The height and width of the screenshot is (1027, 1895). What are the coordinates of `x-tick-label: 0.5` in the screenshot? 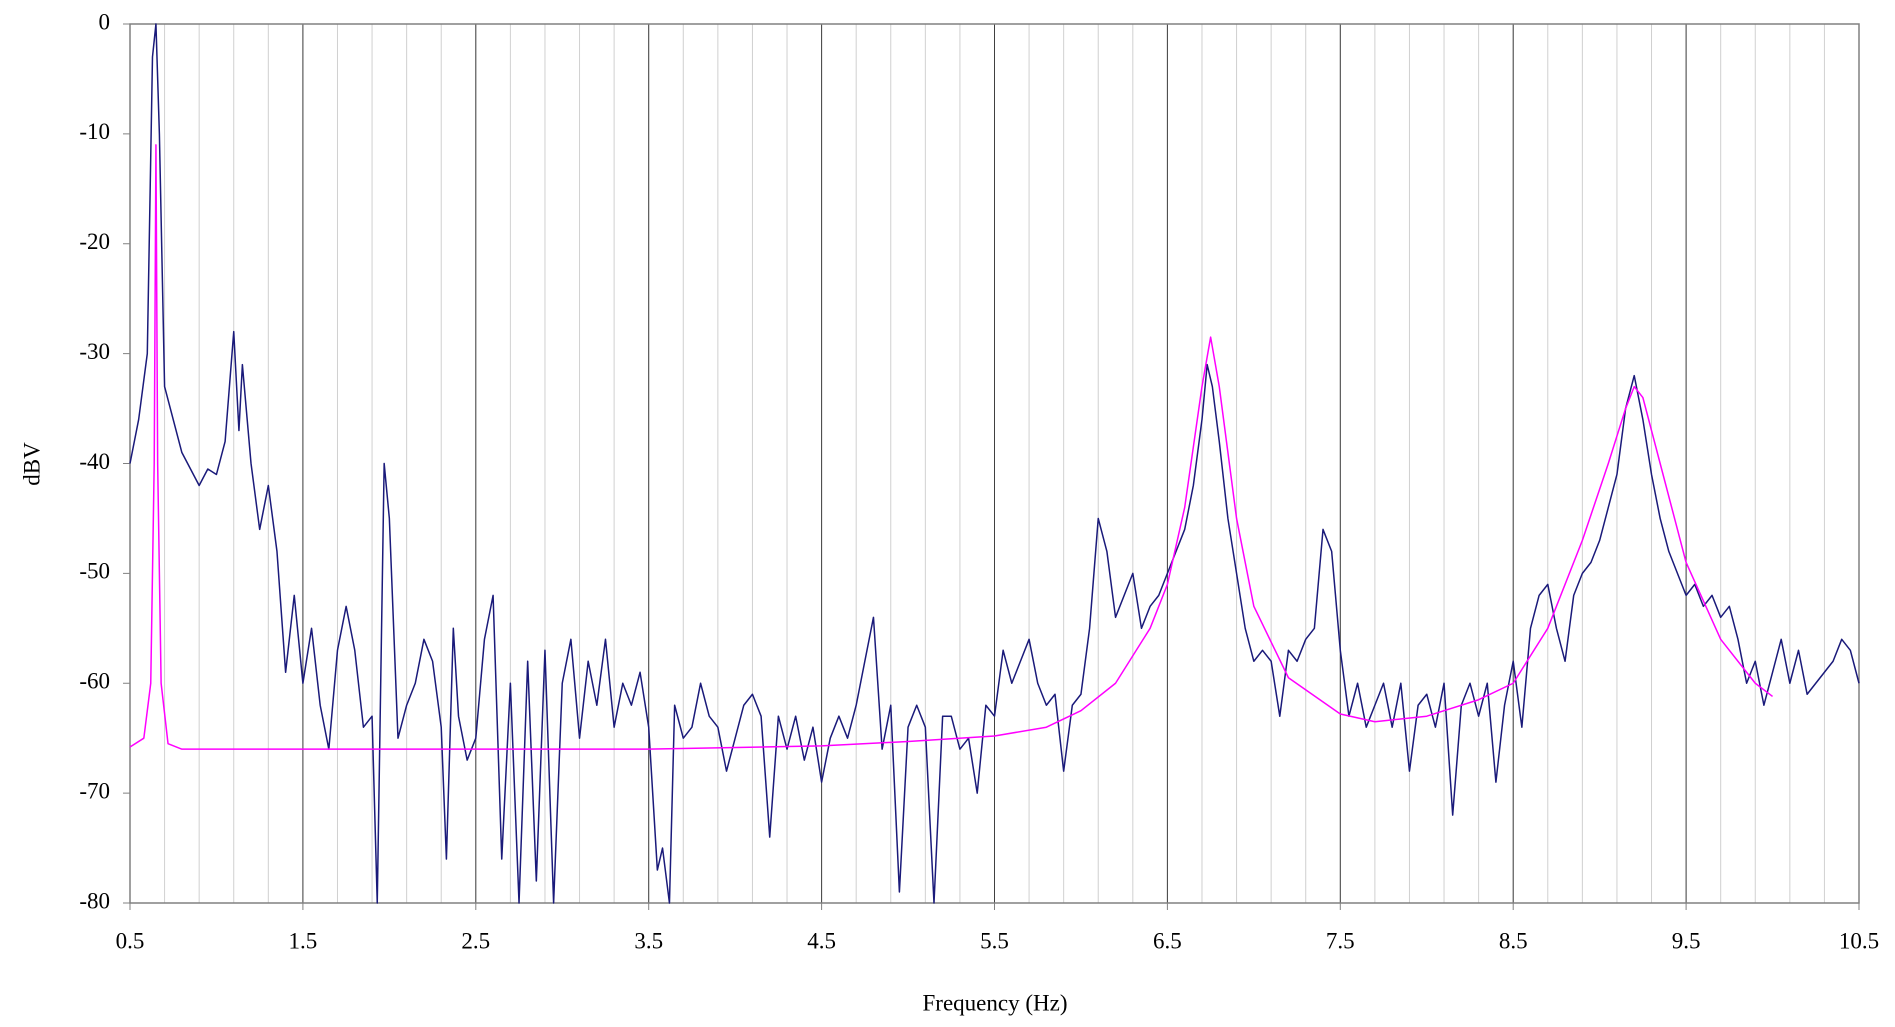 It's located at (130, 940).